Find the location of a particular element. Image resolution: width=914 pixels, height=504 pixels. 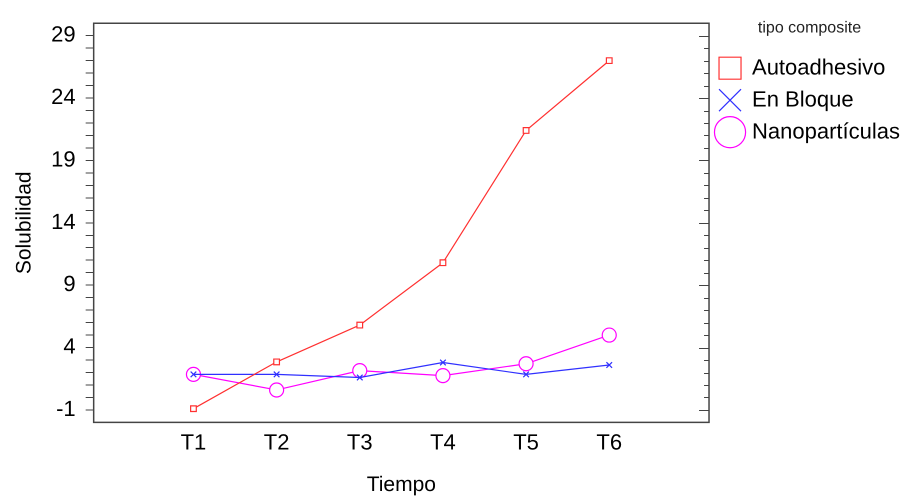

x-tick-label: T1 is located at coordinates (193, 442).